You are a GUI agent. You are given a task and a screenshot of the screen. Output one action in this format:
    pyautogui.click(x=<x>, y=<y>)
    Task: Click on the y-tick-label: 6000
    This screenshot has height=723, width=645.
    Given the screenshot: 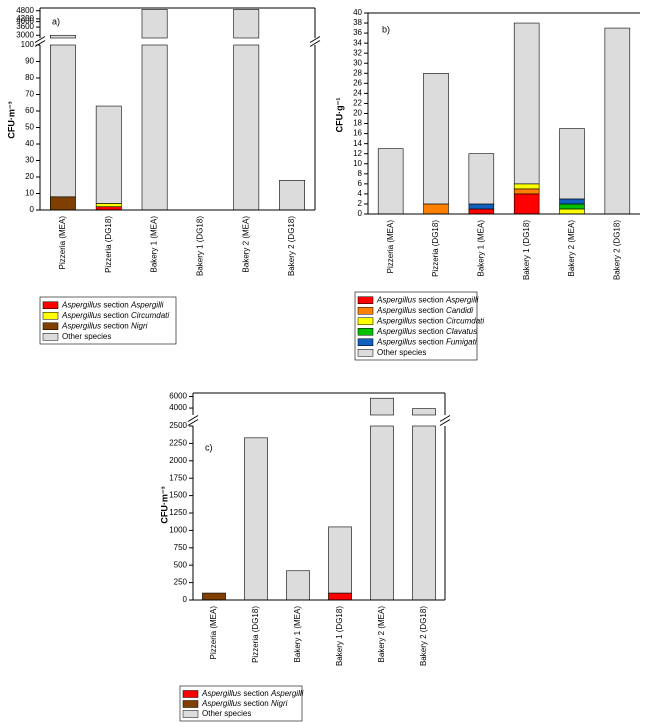 What is the action you would take?
    pyautogui.click(x=178, y=396)
    